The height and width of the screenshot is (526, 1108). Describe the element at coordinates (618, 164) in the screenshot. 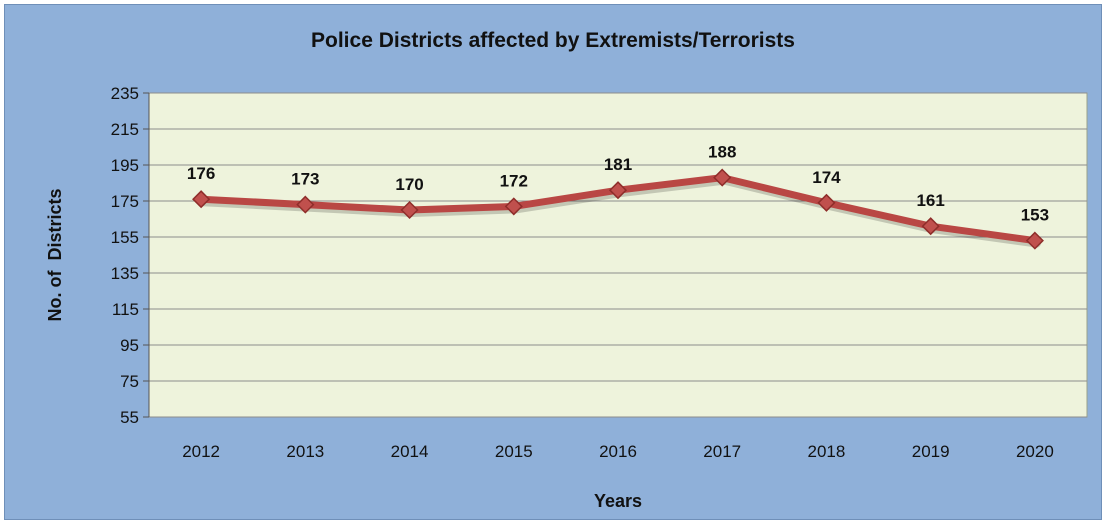

I see `data-label: 181` at that location.